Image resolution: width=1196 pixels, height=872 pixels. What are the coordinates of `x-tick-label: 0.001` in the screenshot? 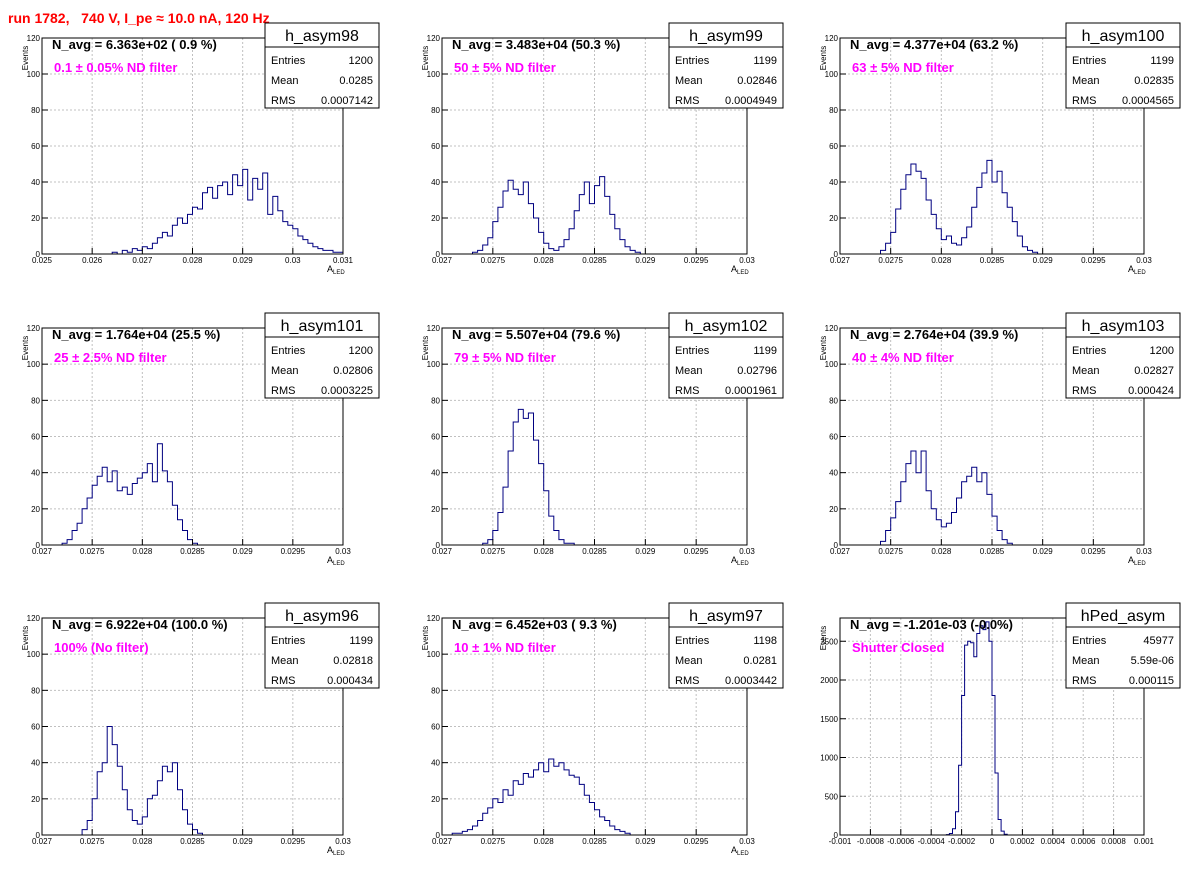 It's located at (1144, 841).